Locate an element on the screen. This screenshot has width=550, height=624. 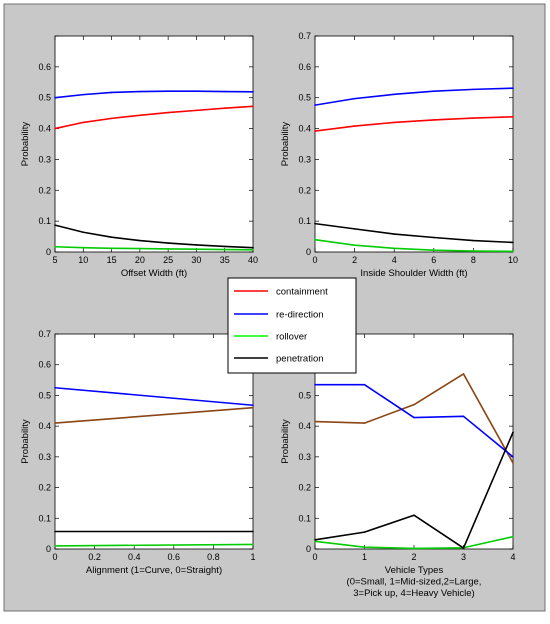
x-tick-label: 30 is located at coordinates (196, 260).